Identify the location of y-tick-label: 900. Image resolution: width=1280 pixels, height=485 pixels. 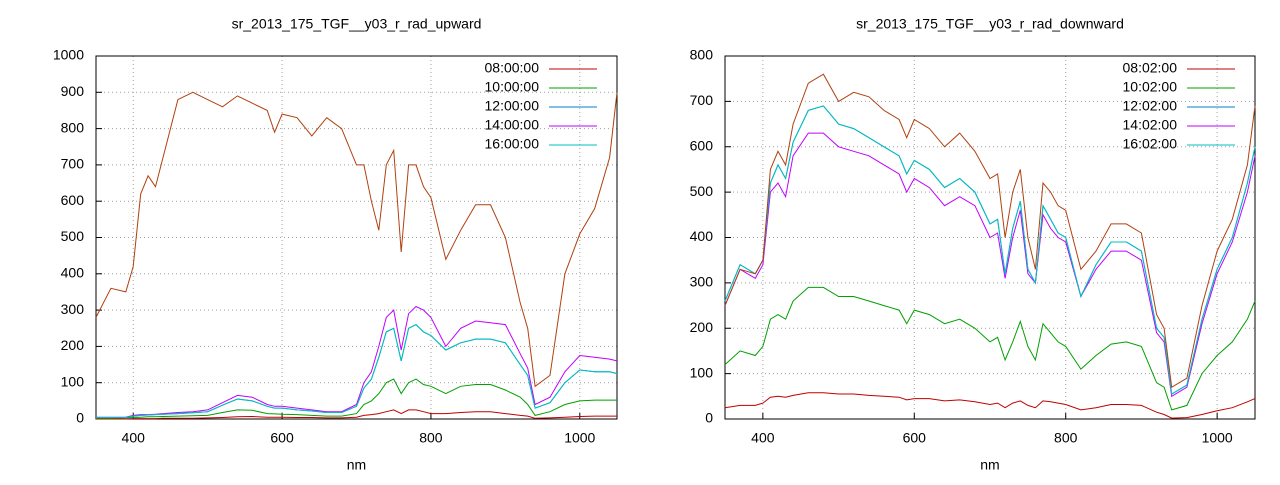
(73, 91).